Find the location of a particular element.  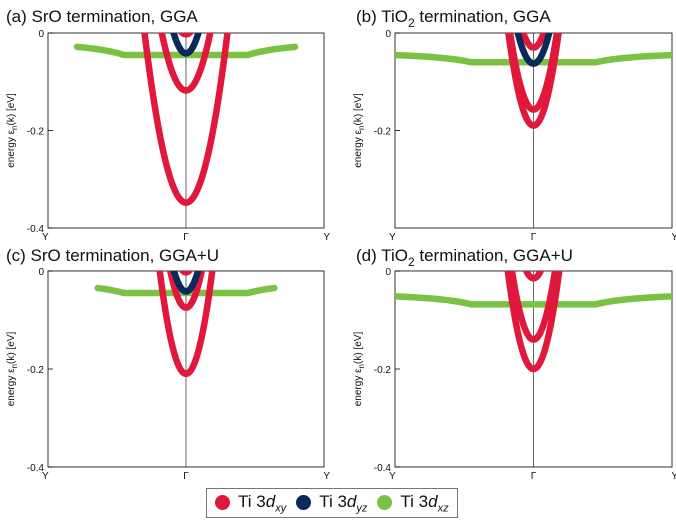

legend-item-xz: Ti 3dxz is located at coordinates (413, 503).